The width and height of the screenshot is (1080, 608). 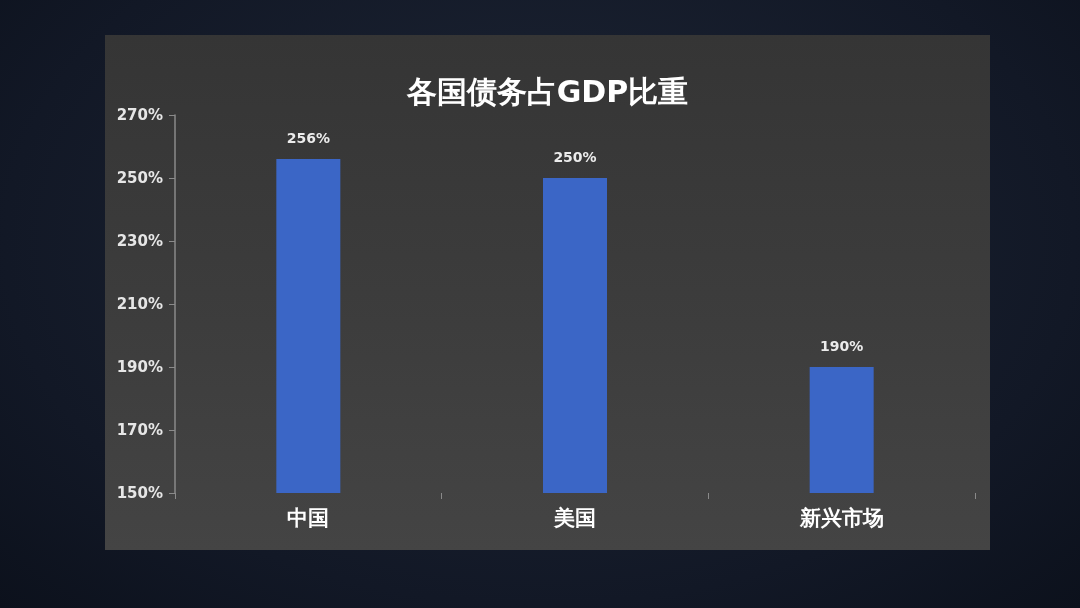 I want to click on y-tick-label: 190%, so click(x=139, y=367).